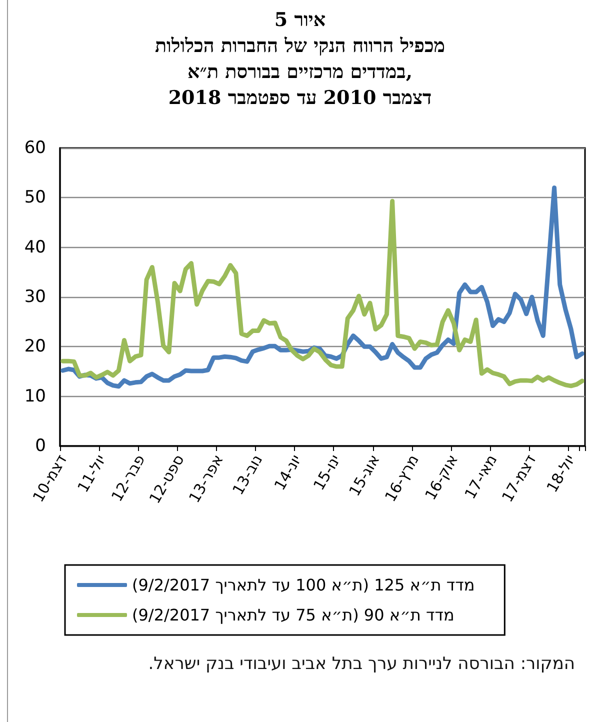 This screenshot has height=722, width=600. What do you see at coordinates (293, 615) in the screenshot?
I see `legend-label: מדד ת״א 90 (ת״א 75 עד לתאריך 9/2/2017)` at bounding box center [293, 615].